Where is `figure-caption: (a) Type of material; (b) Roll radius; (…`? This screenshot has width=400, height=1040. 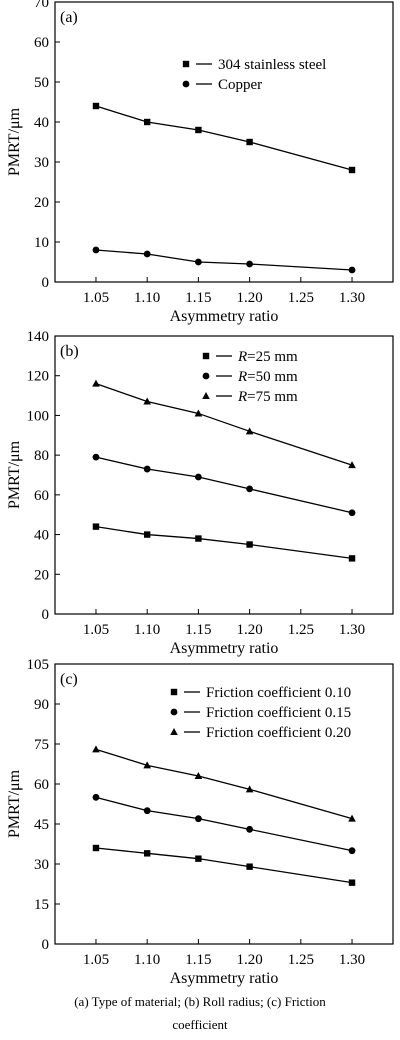
figure-caption: (a) Type of material; (b) Roll radius; (… is located at coordinates (200, 1013).